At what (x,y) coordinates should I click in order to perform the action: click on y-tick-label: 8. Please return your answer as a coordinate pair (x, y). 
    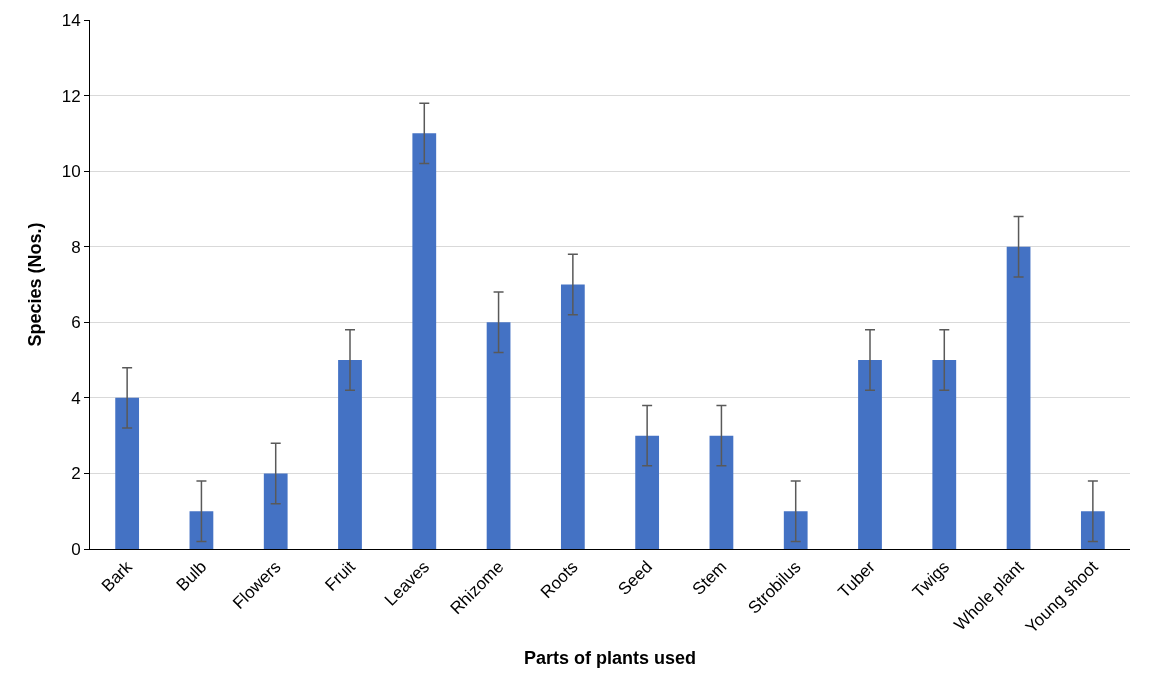
    Looking at the image, I should click on (76, 247).